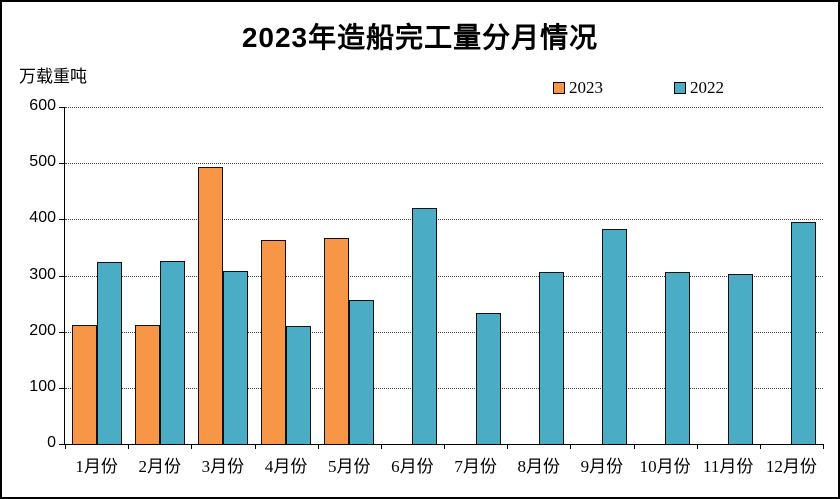  I want to click on category-cell-m4, so click(286, 275).